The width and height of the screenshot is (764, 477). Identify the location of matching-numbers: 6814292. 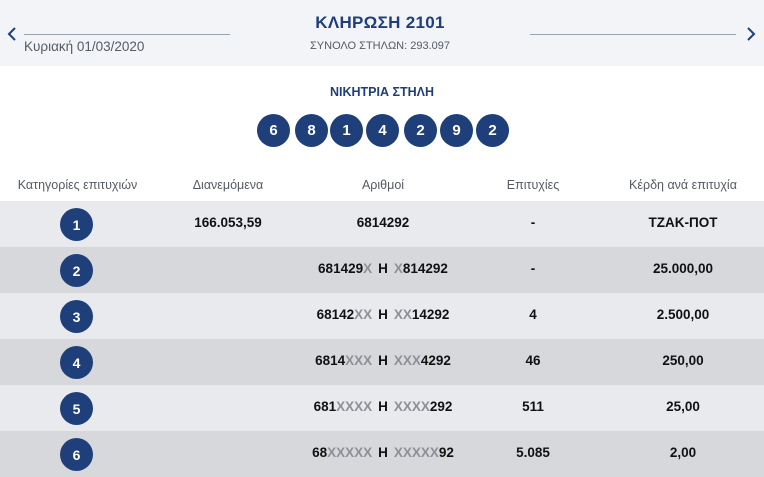
(383, 222).